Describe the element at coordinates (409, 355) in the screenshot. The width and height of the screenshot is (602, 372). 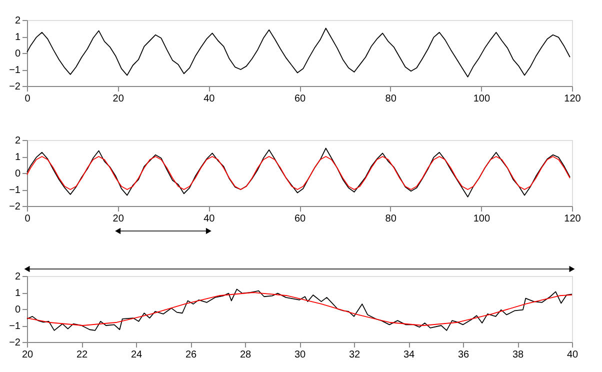
I see `x-tick-label: 34` at that location.